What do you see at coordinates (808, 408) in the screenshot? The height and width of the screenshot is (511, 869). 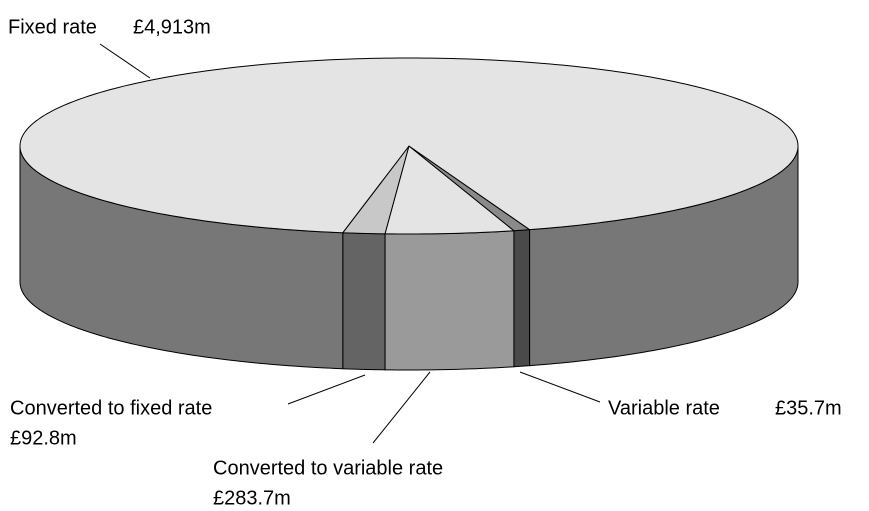 I see `value-label: £35.7m` at bounding box center [808, 408].